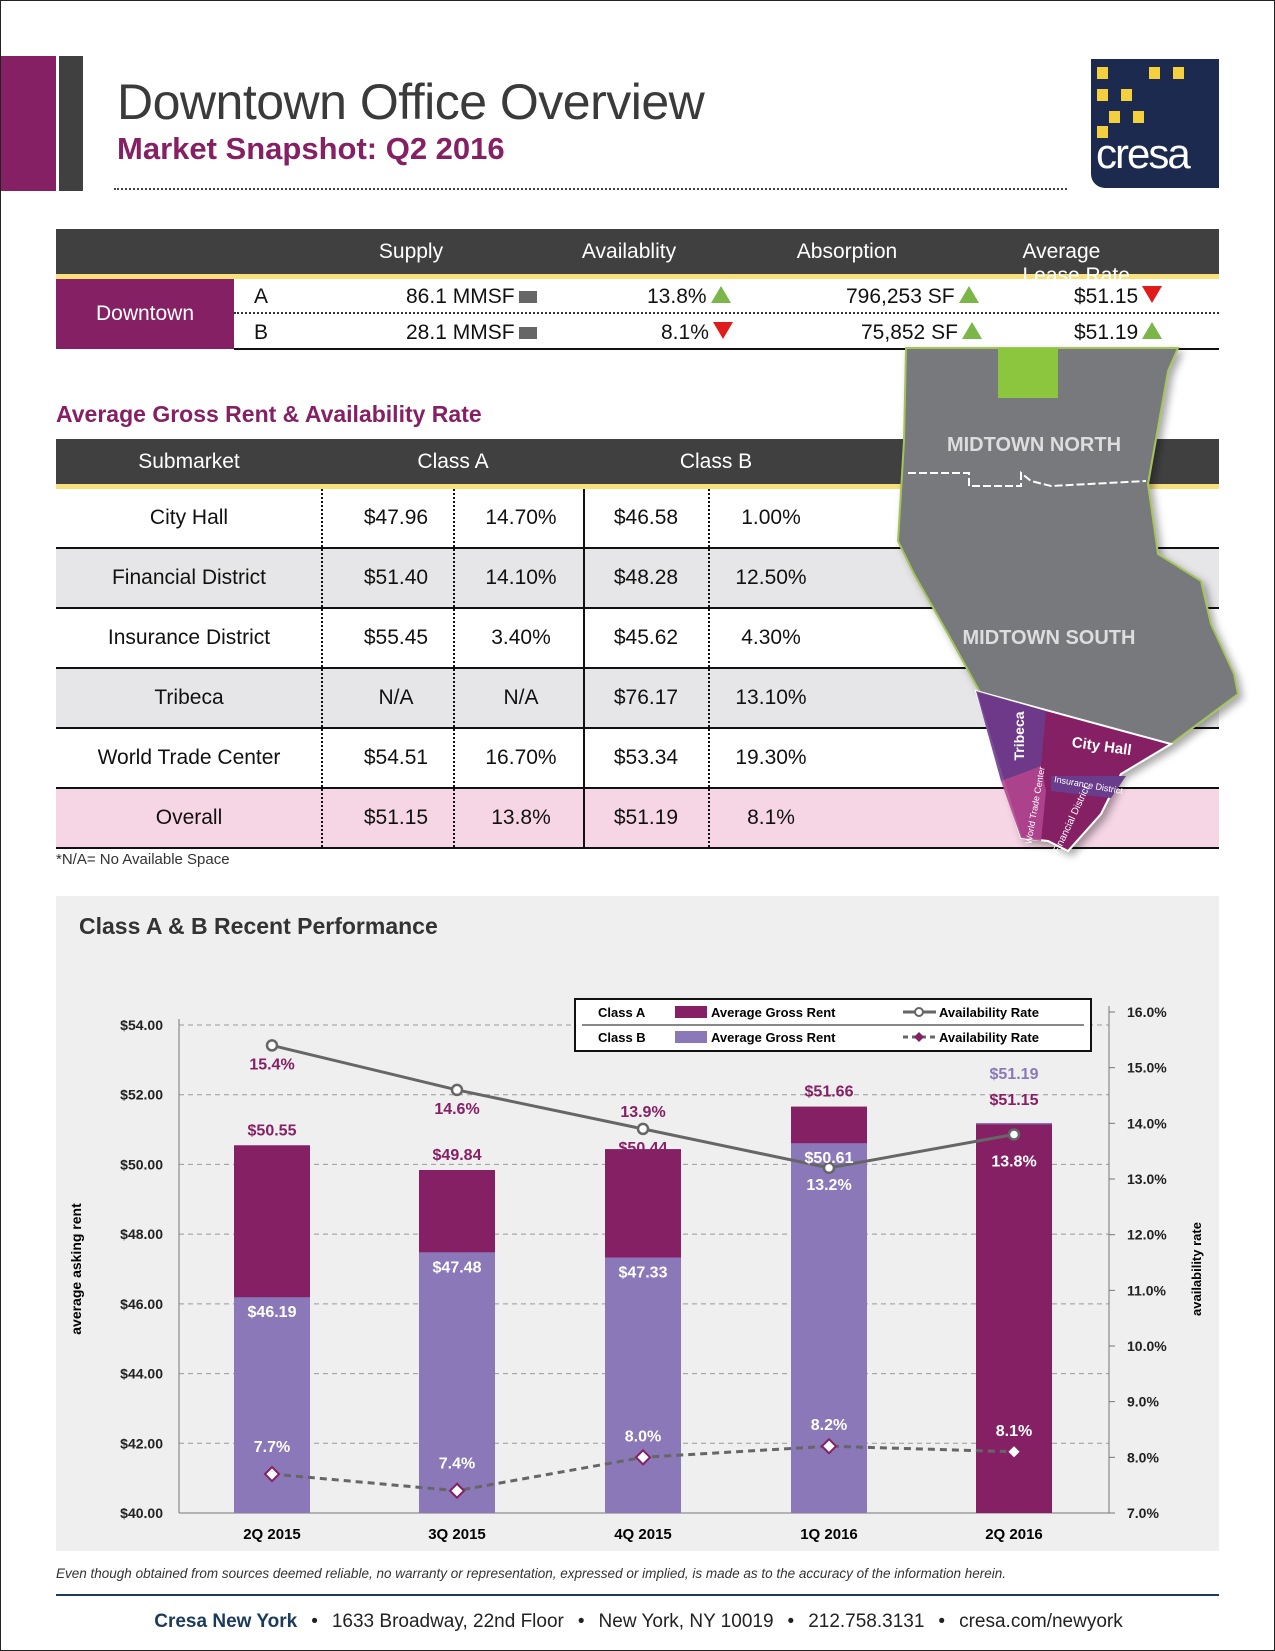 This screenshot has width=1275, height=1651. What do you see at coordinates (141, 1164) in the screenshot?
I see `y-tick-label: $50.00` at bounding box center [141, 1164].